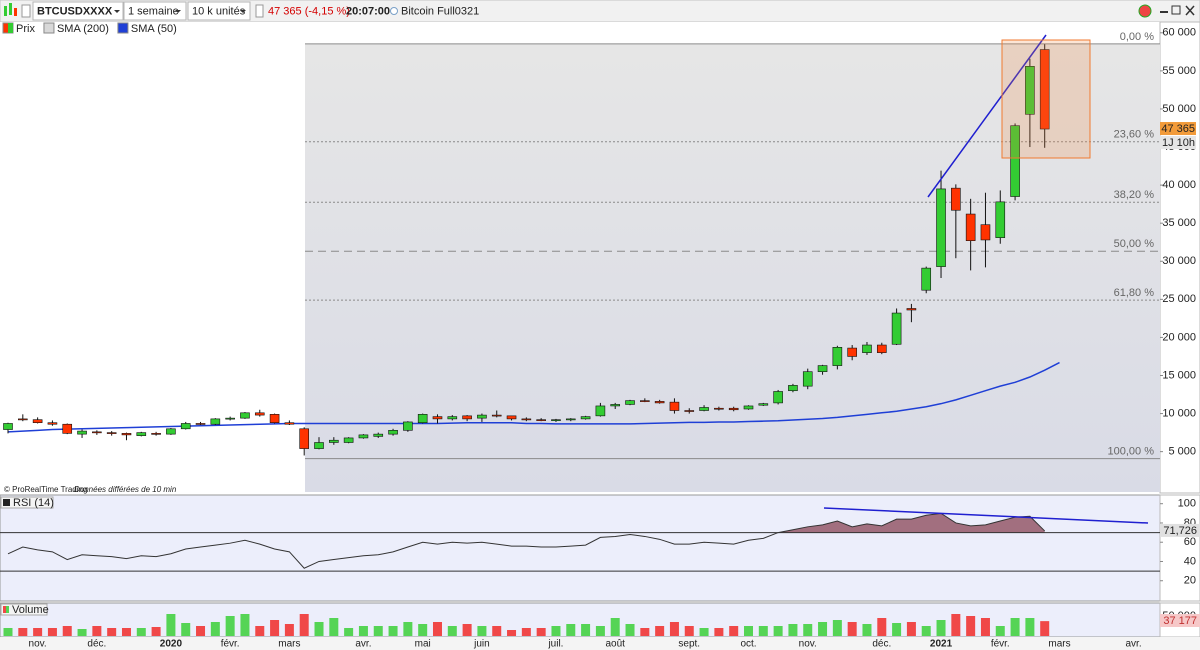 The height and width of the screenshot is (650, 1200). What do you see at coordinates (808, 644) in the screenshot?
I see `x-tick-label: nov.` at bounding box center [808, 644].